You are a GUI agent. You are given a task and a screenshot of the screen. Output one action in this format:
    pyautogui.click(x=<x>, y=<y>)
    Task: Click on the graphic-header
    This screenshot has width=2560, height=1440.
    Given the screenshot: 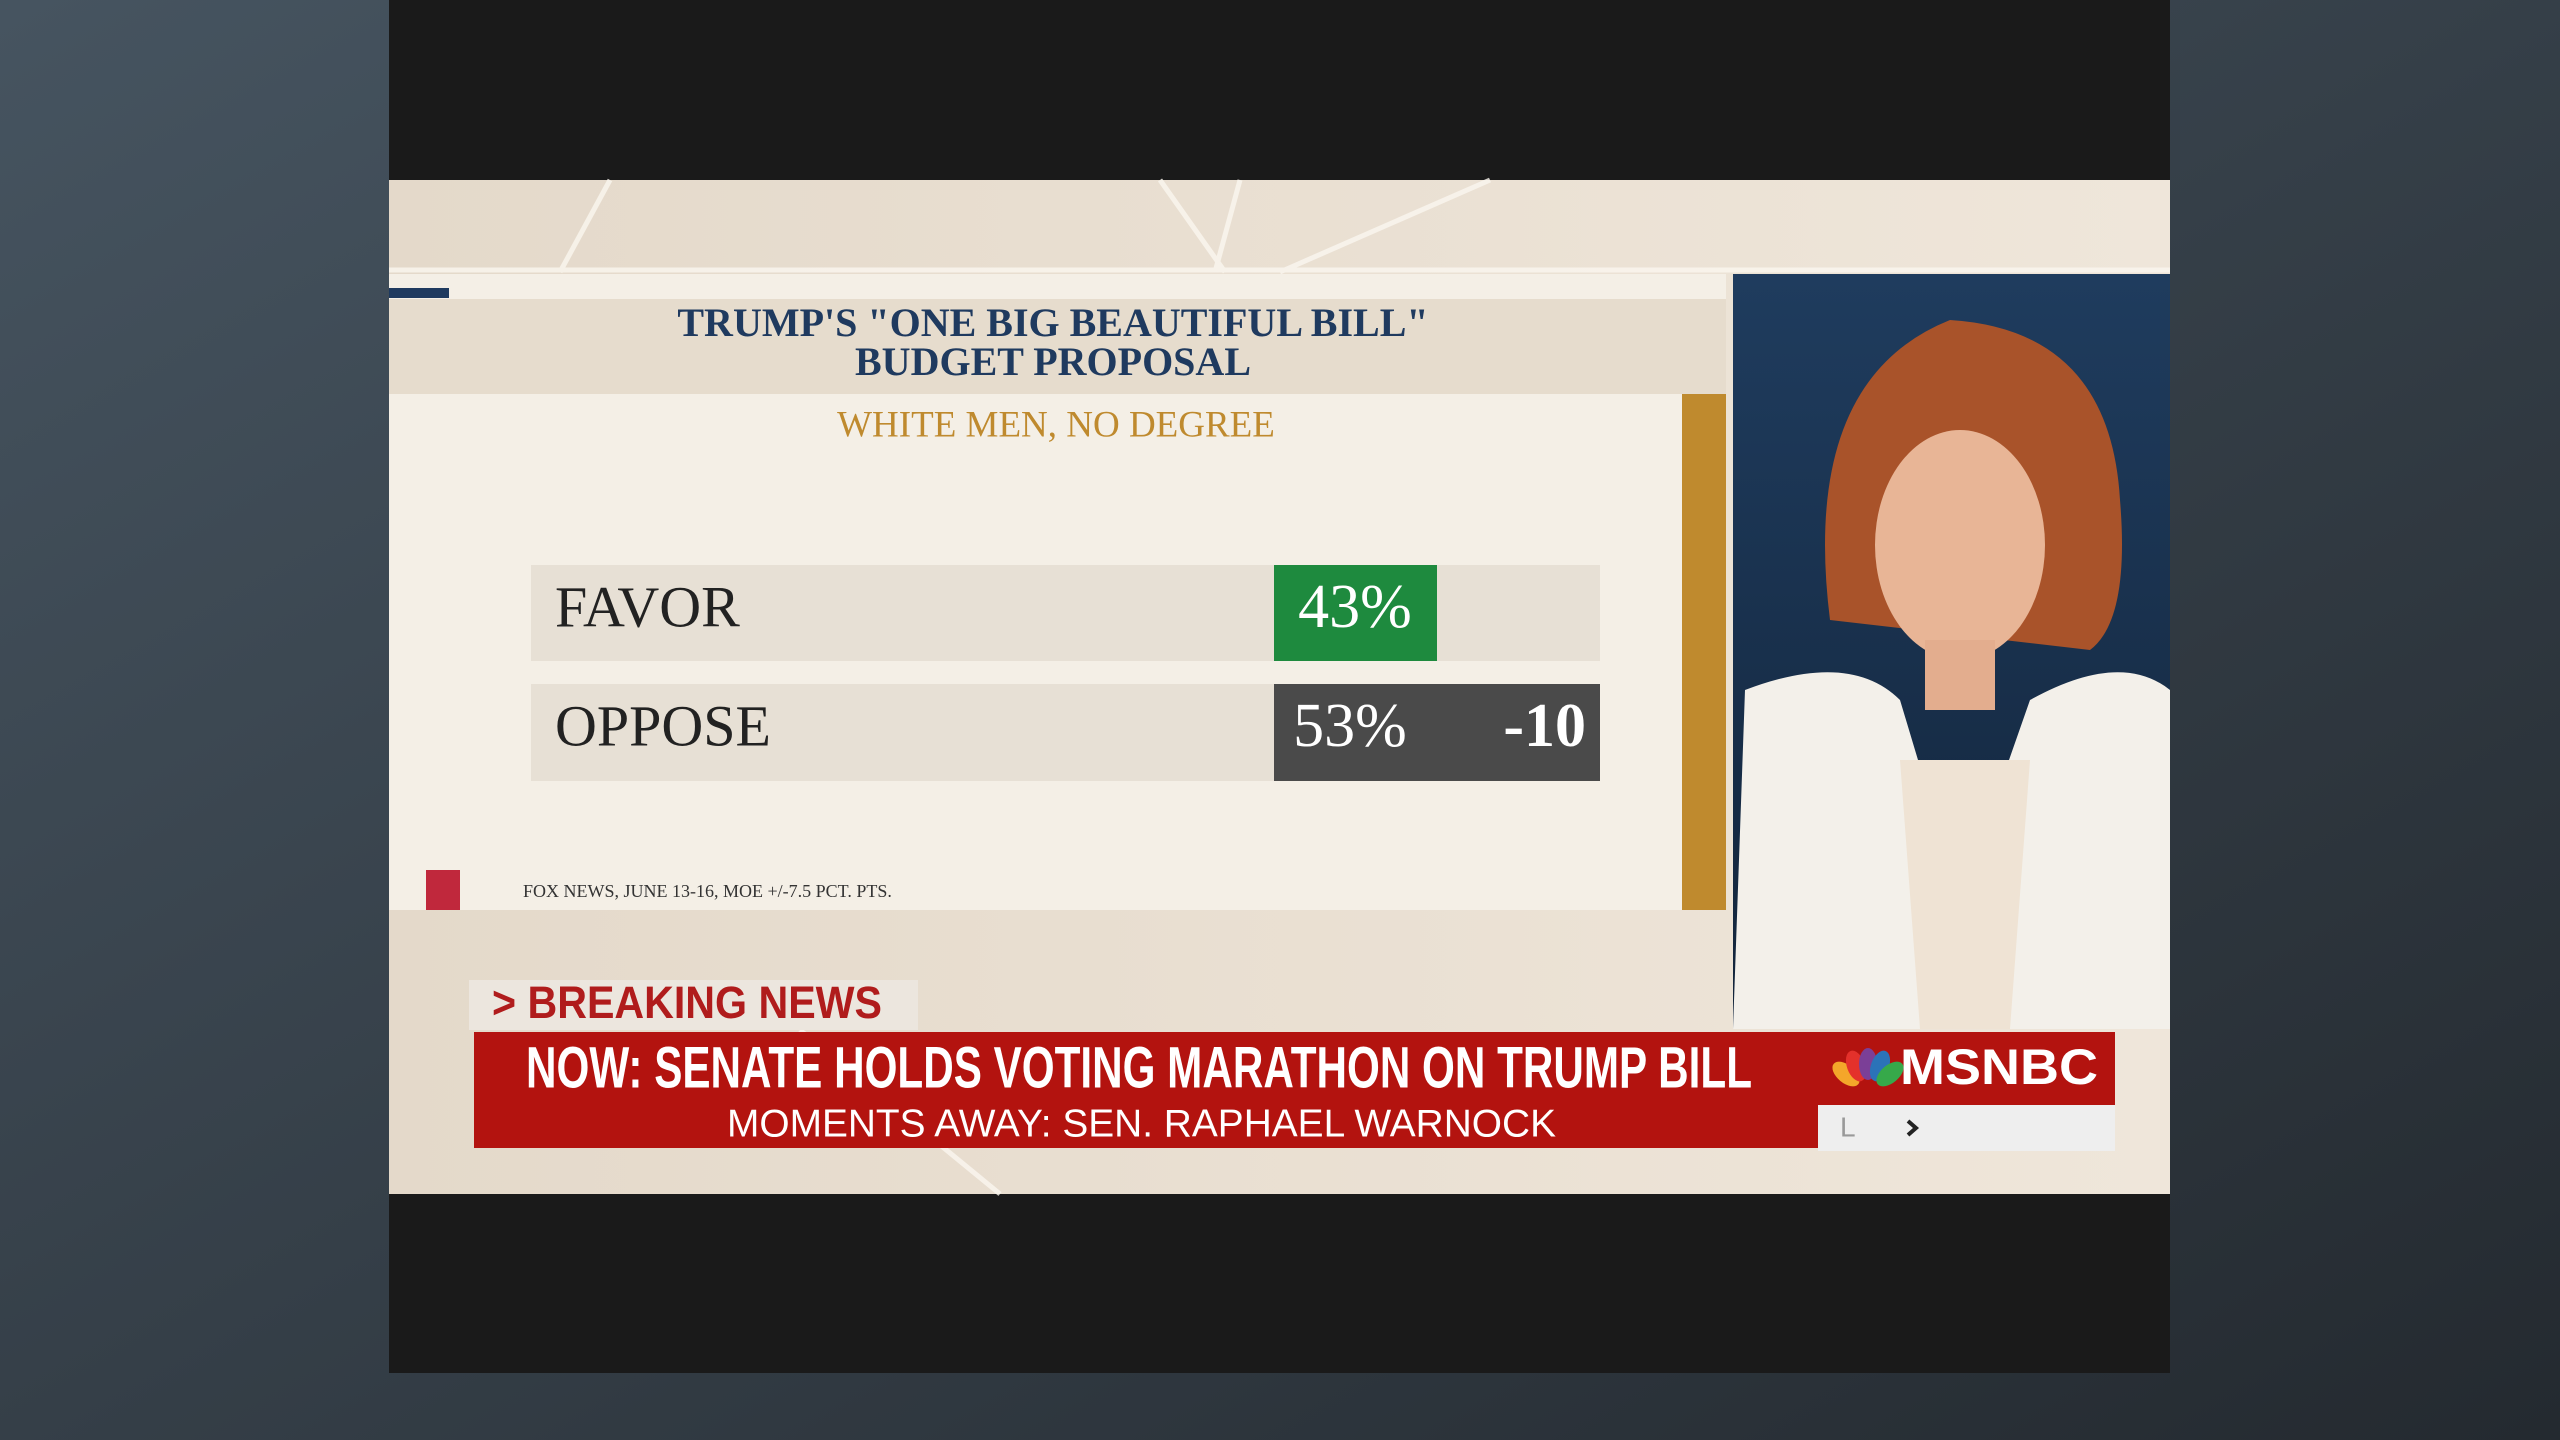 What is the action you would take?
    pyautogui.click(x=1057, y=346)
    